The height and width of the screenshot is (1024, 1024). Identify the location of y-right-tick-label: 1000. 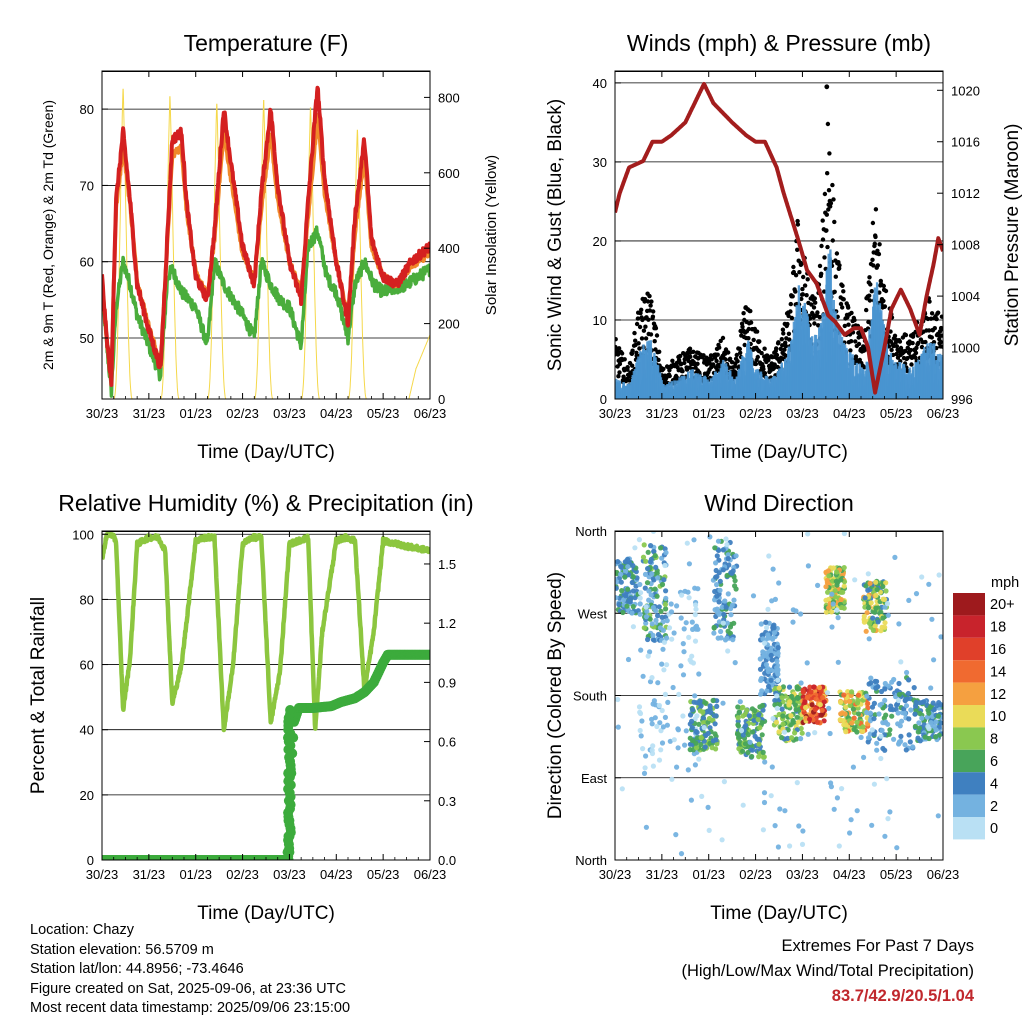
(965, 348).